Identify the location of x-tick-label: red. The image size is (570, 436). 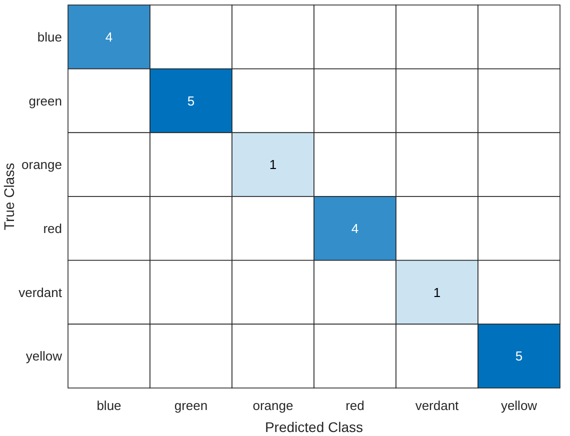
(355, 405).